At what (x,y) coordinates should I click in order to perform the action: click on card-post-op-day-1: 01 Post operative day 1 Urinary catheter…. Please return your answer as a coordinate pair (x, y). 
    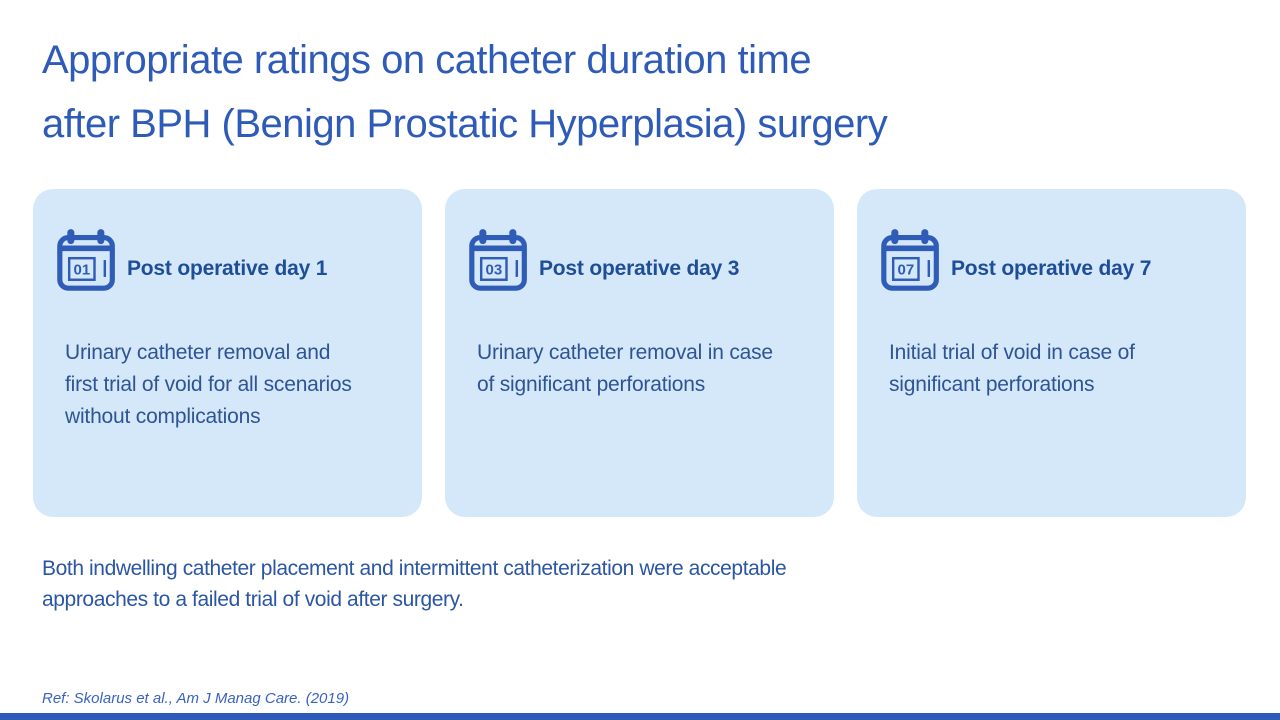
    Looking at the image, I should click on (227, 353).